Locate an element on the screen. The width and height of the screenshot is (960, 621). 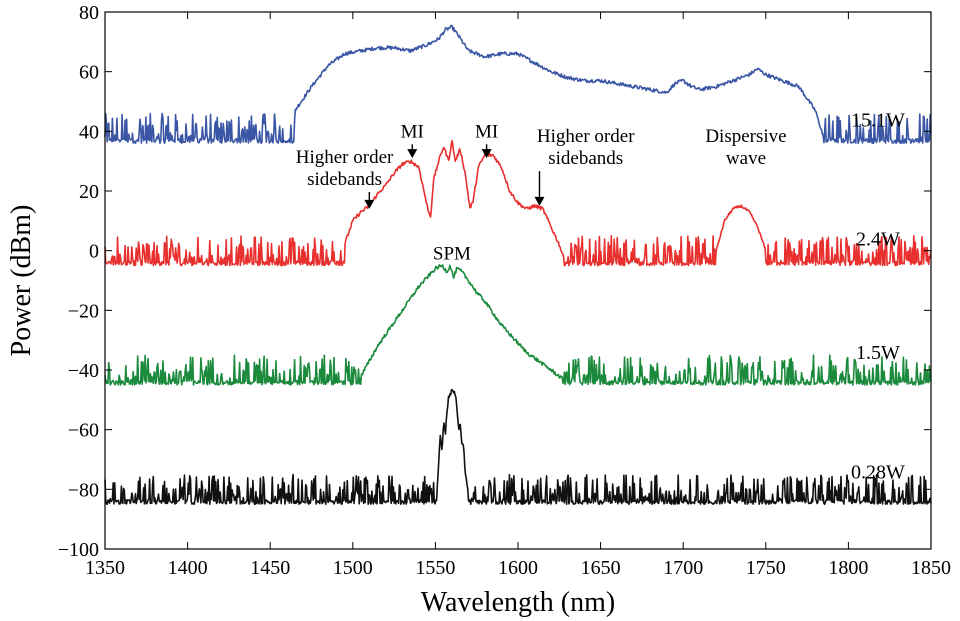
x-tick-label: 1450 is located at coordinates (270, 568).